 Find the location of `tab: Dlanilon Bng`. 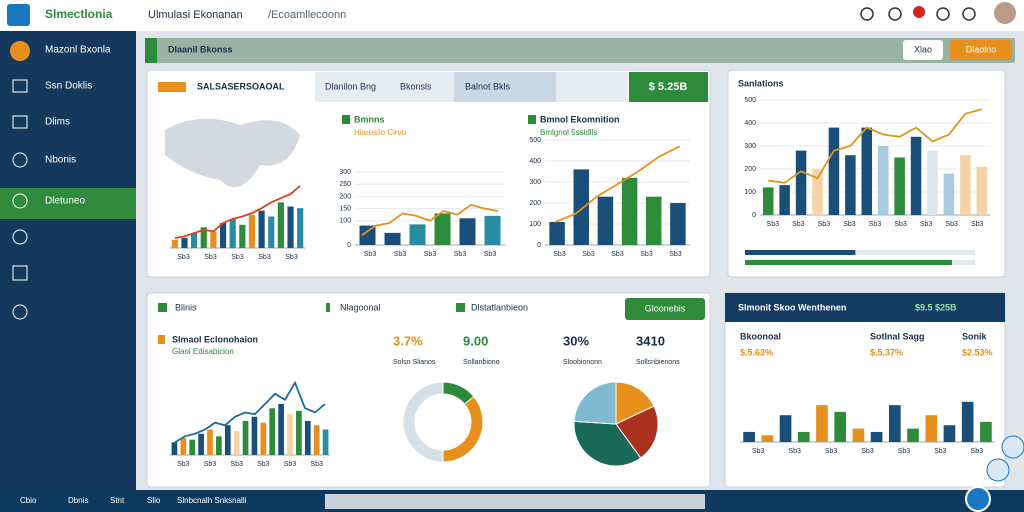

tab: Dlanilon Bng is located at coordinates (350, 86).